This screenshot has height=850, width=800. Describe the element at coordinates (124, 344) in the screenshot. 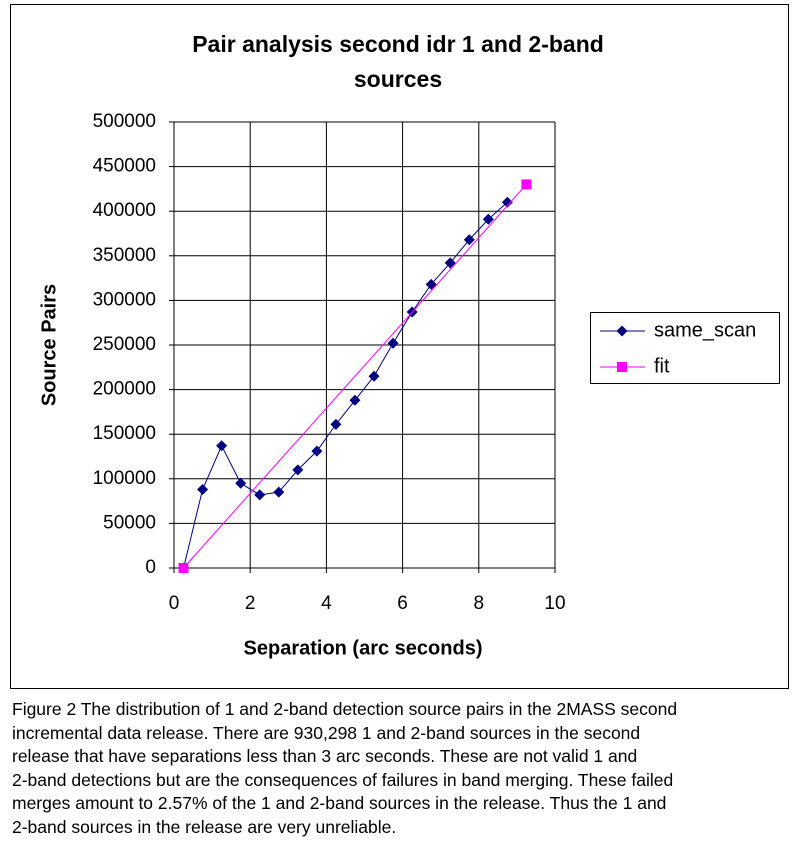

I see `y-tick-label: 250000` at that location.